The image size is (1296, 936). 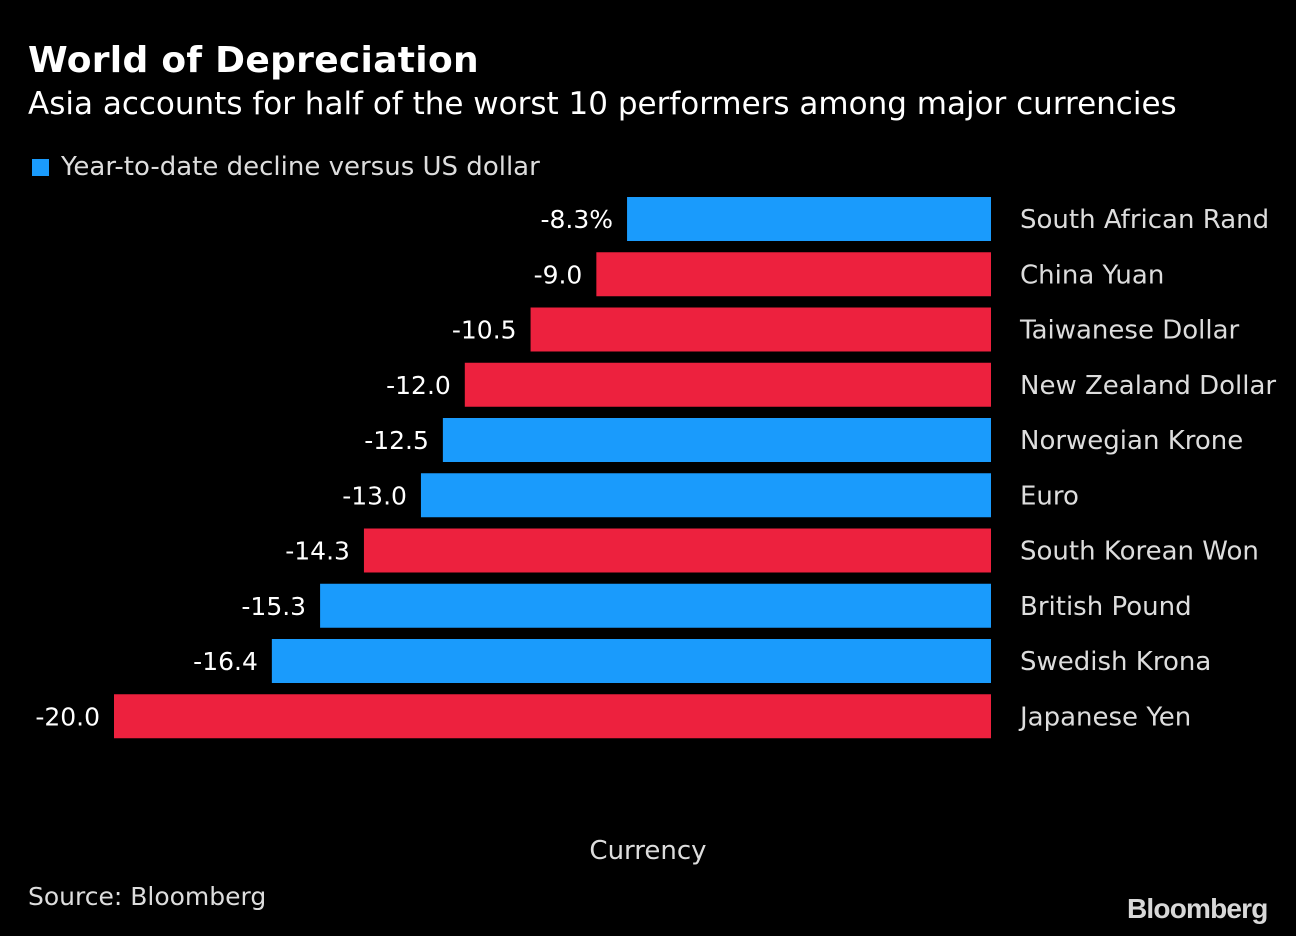 What do you see at coordinates (253, 60) in the screenshot?
I see `chart-title: World of Depreciation` at bounding box center [253, 60].